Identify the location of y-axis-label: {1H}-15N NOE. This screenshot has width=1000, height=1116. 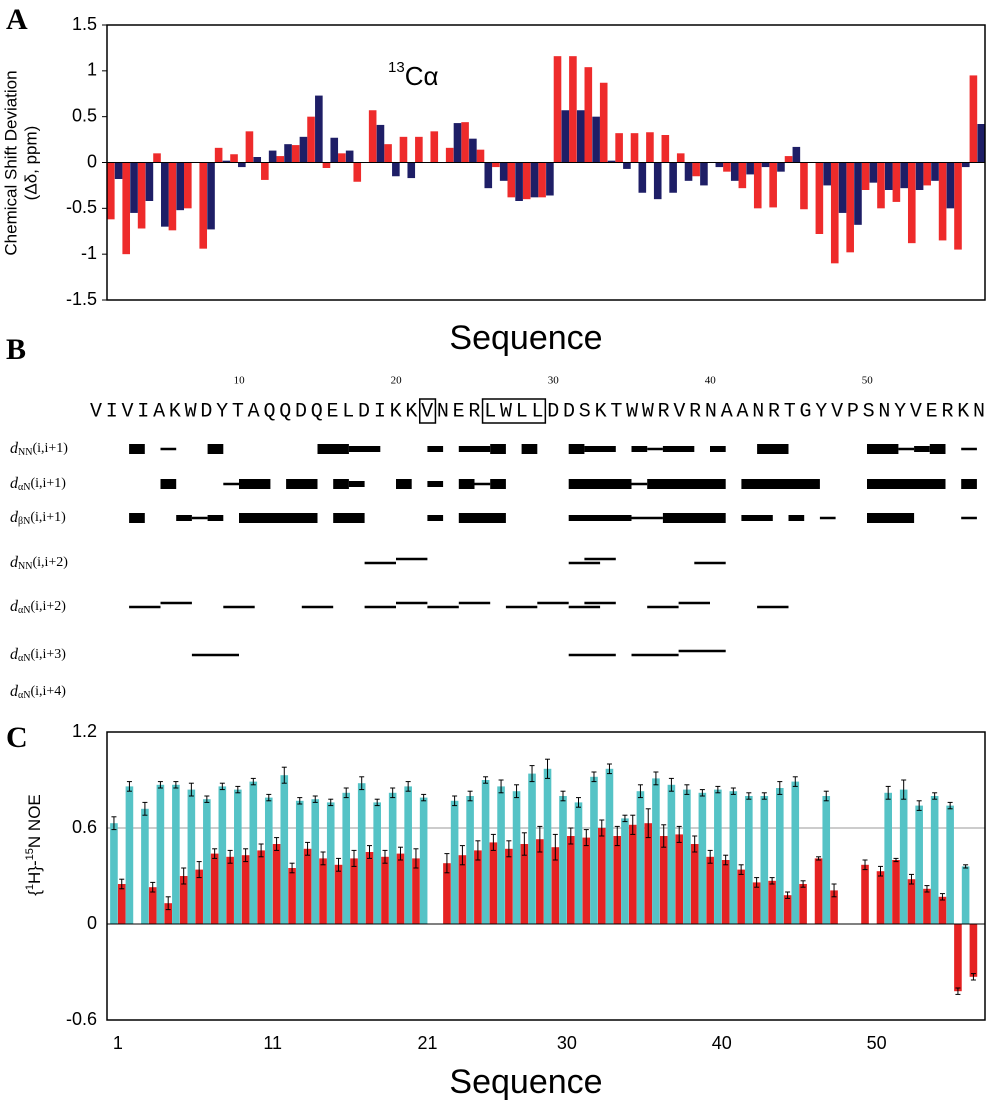
(34, 845).